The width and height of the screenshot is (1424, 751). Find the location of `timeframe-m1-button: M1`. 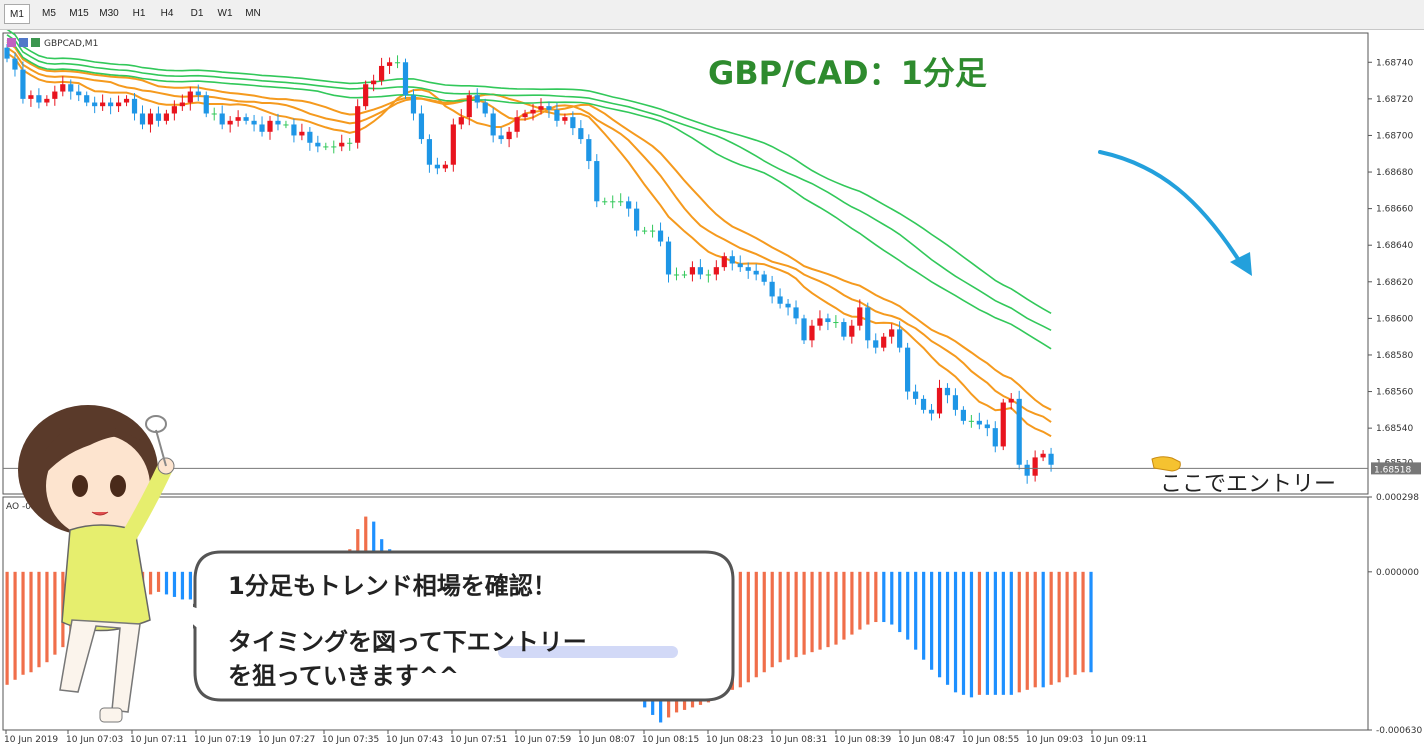

timeframe-m1-button: M1 is located at coordinates (17, 14).